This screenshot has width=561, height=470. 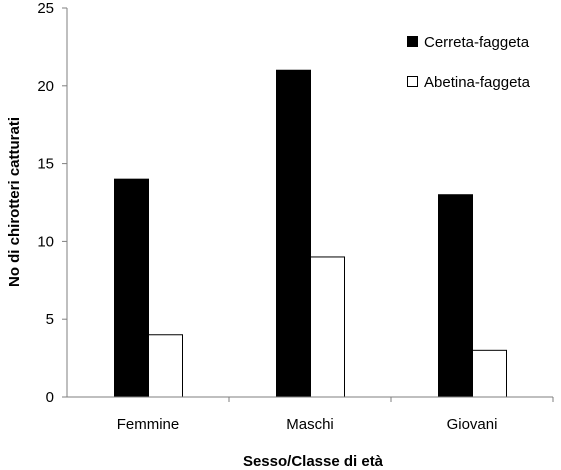 I want to click on x-tick-label: Femmine, so click(x=148, y=424).